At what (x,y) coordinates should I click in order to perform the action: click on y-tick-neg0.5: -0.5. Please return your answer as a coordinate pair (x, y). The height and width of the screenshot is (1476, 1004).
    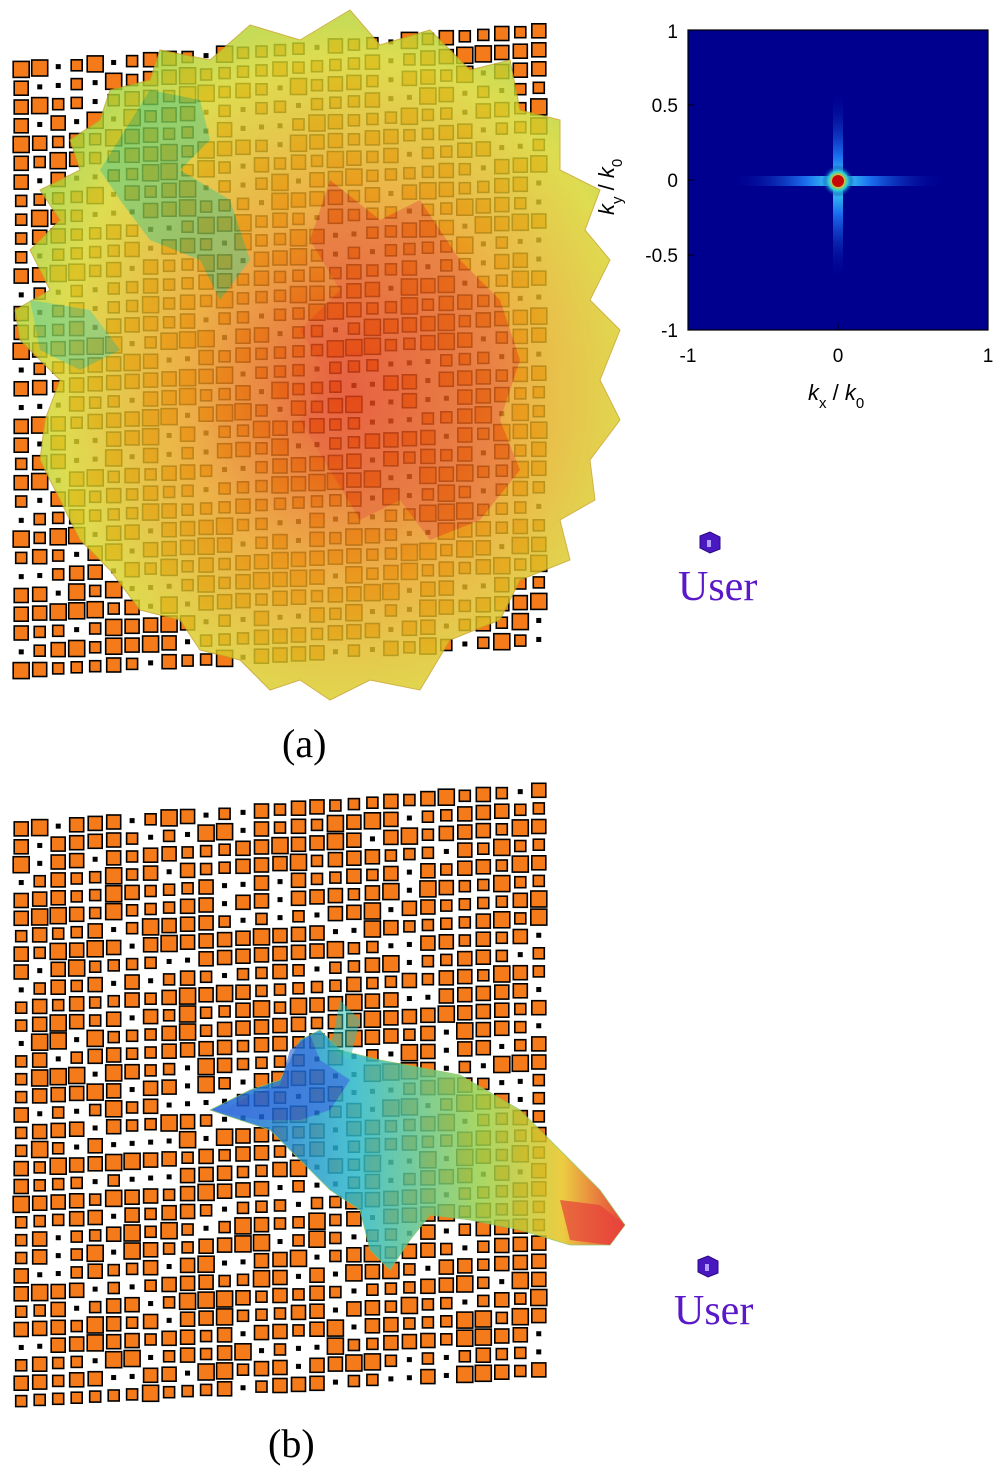
    Looking at the image, I should click on (661, 256).